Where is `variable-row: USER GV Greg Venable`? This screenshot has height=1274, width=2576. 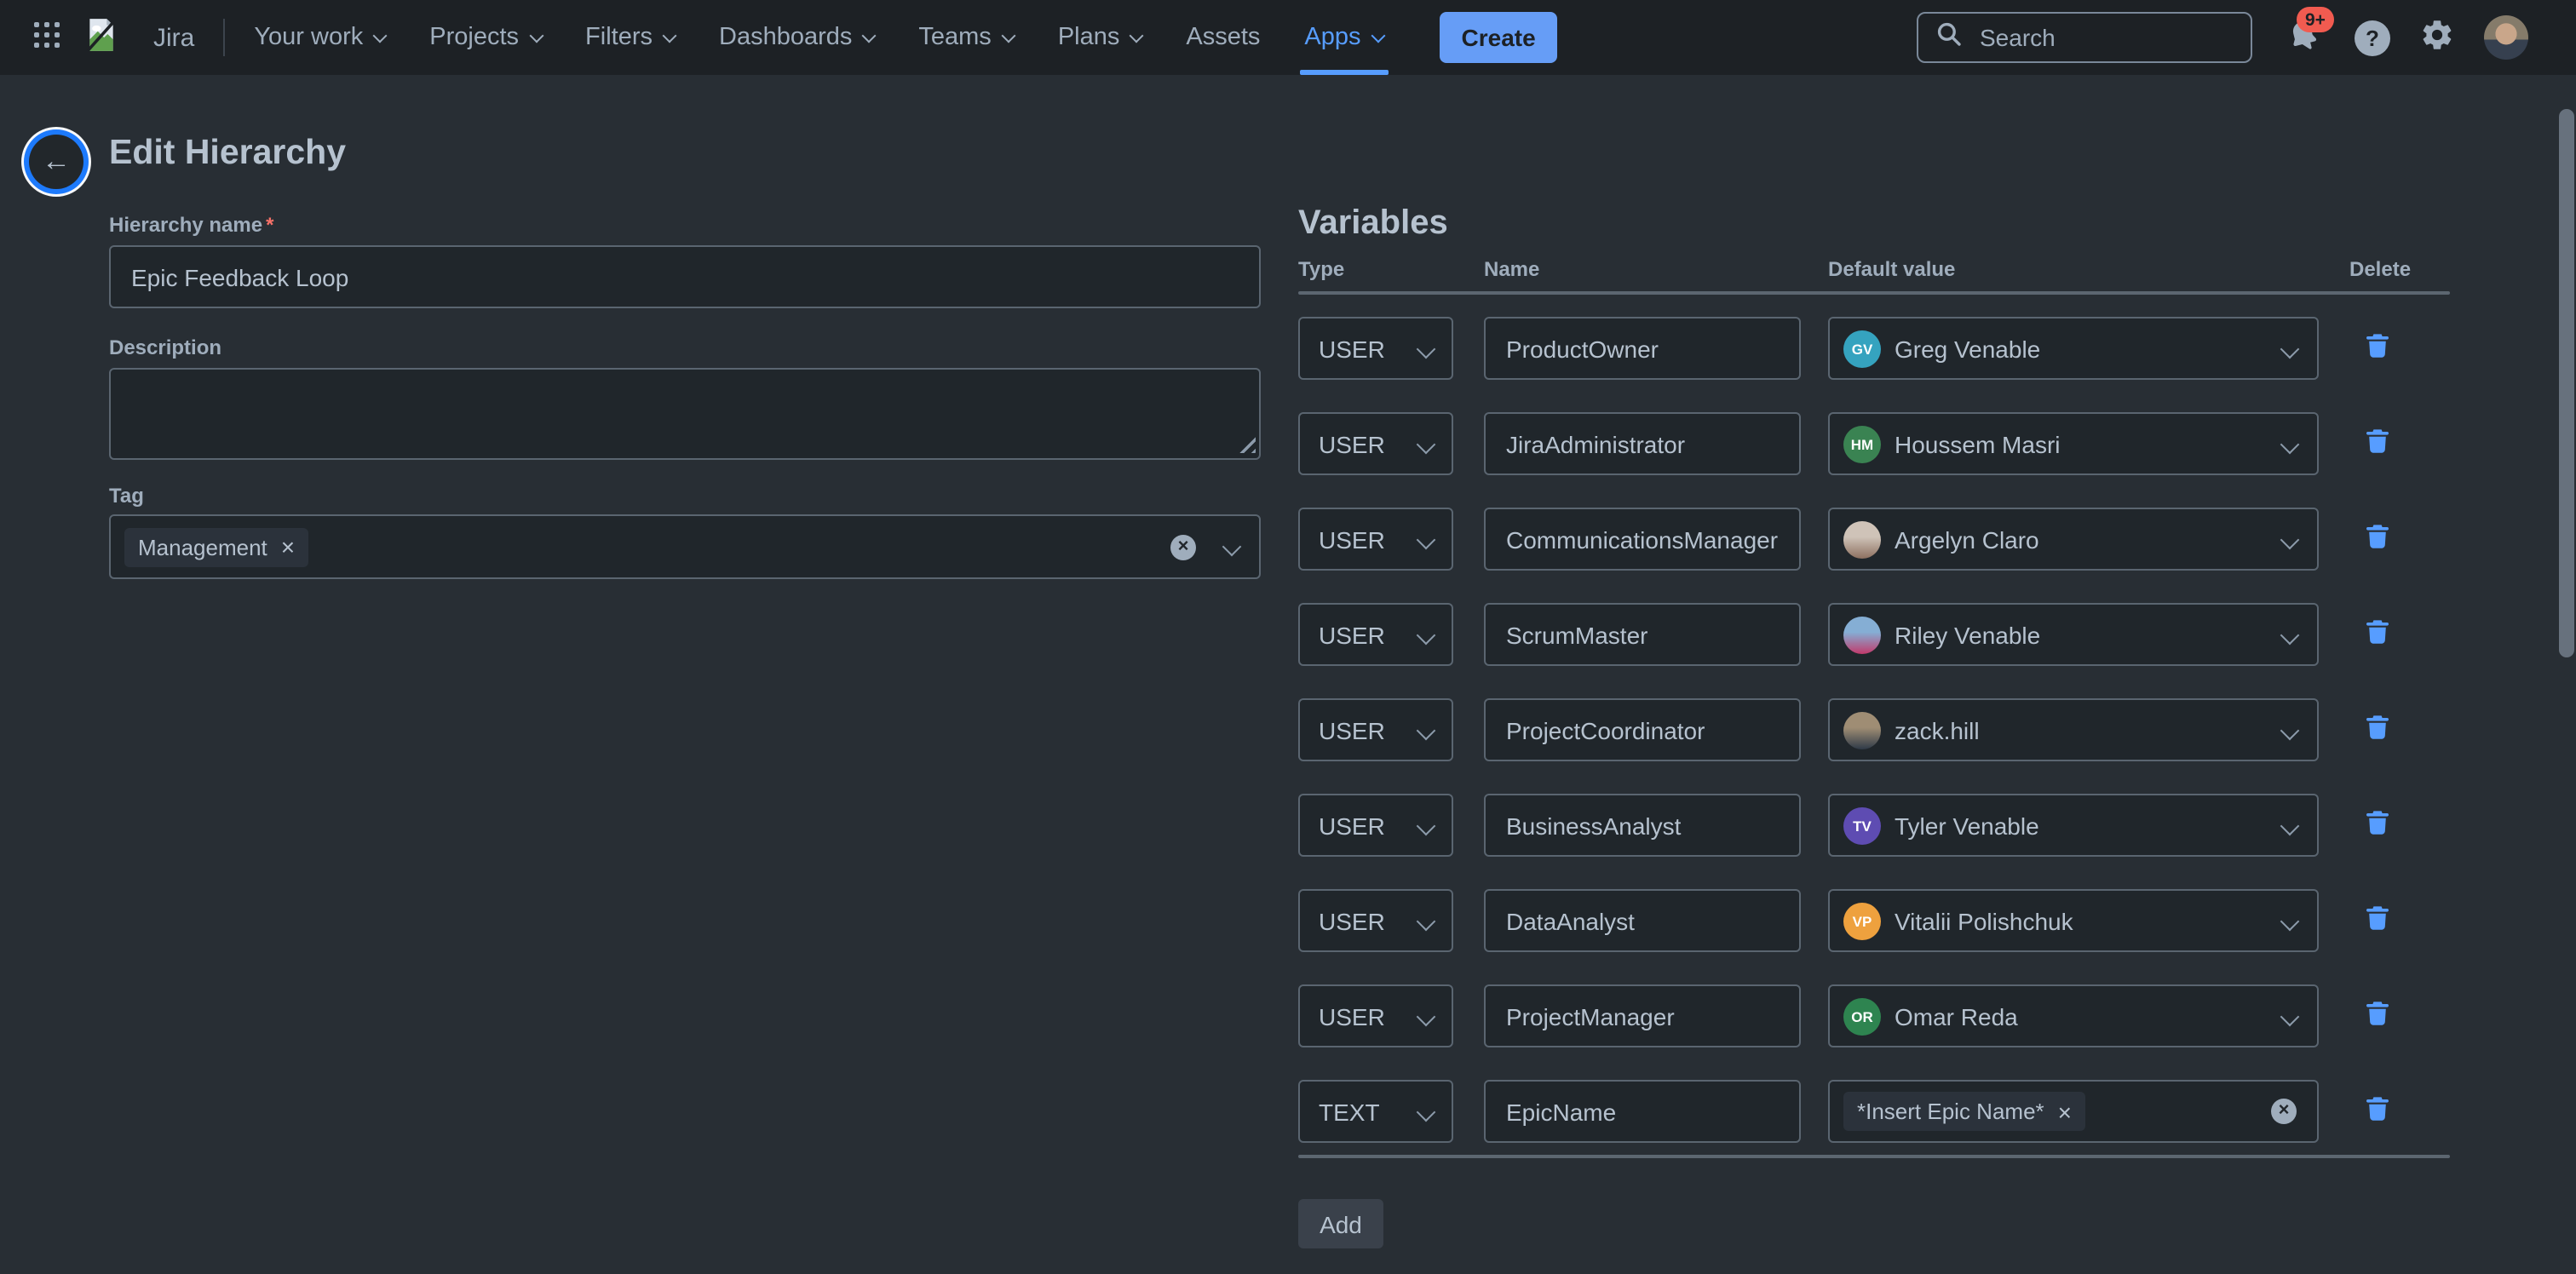
variable-row: USER GV Greg Venable is located at coordinates (1895, 348).